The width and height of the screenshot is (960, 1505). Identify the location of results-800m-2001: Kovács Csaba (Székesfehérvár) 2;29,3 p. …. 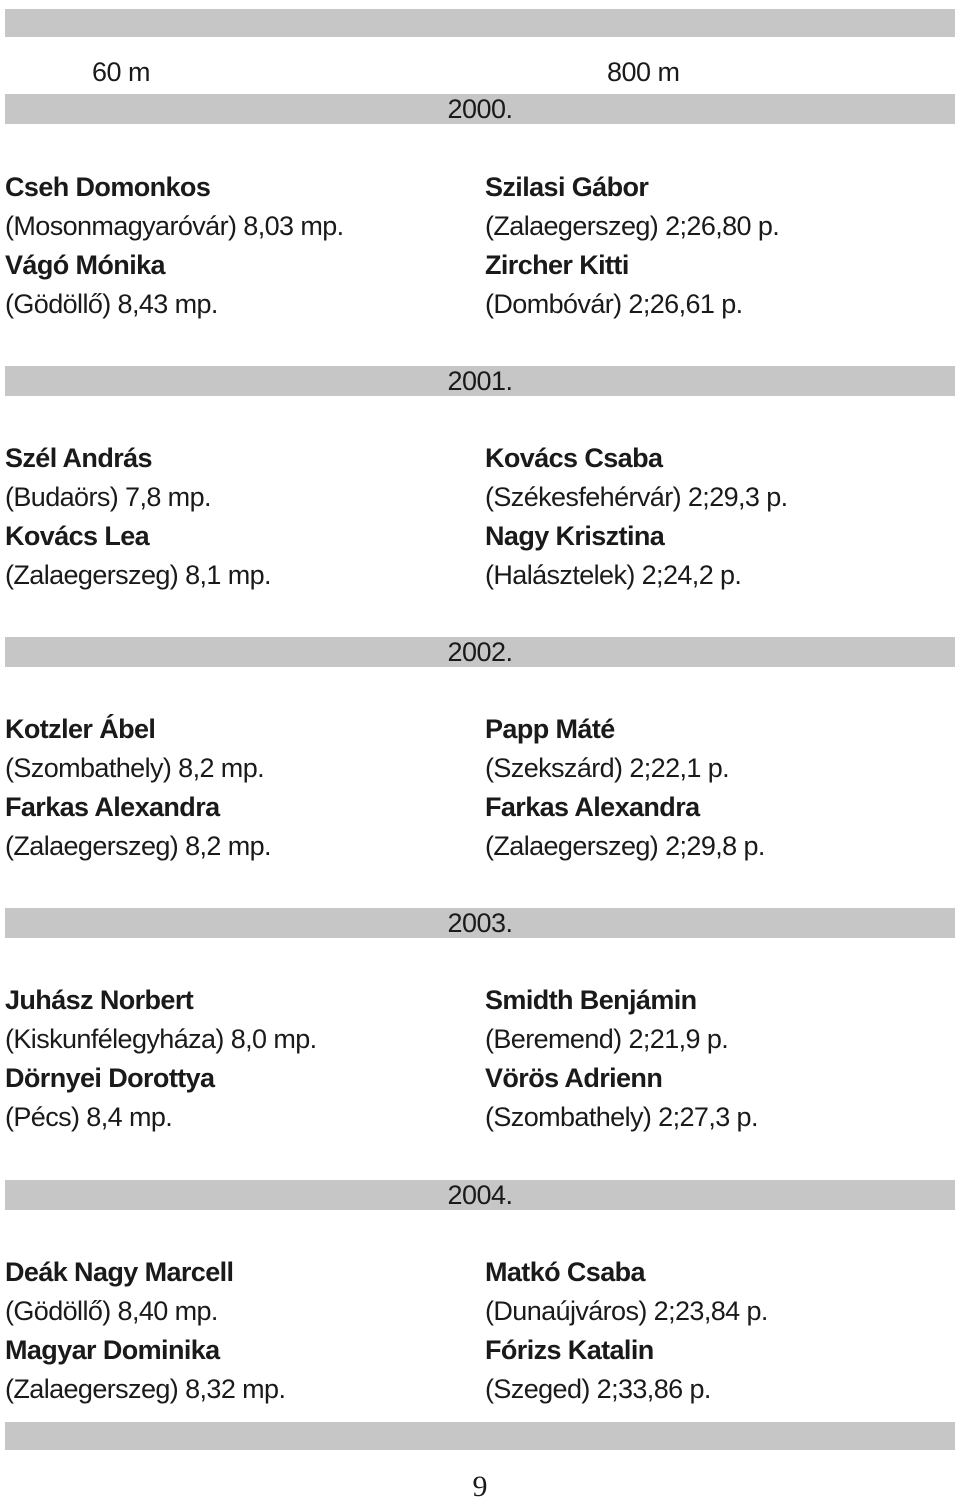
(720, 517).